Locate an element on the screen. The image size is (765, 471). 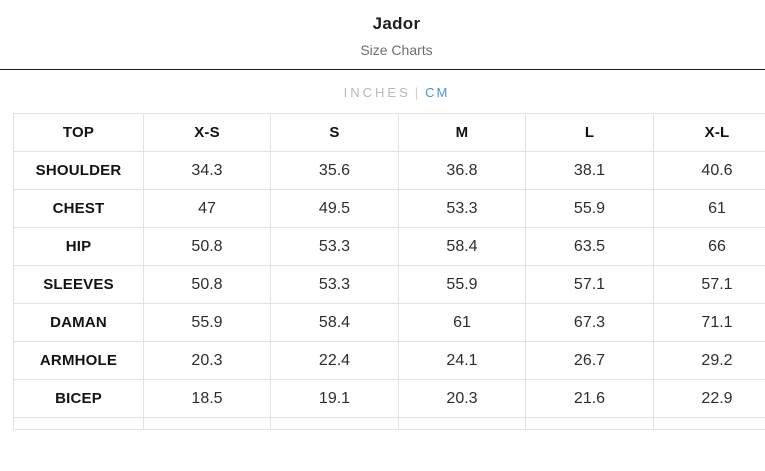
row-label-armhole: ARMHOLE is located at coordinates (78, 360).